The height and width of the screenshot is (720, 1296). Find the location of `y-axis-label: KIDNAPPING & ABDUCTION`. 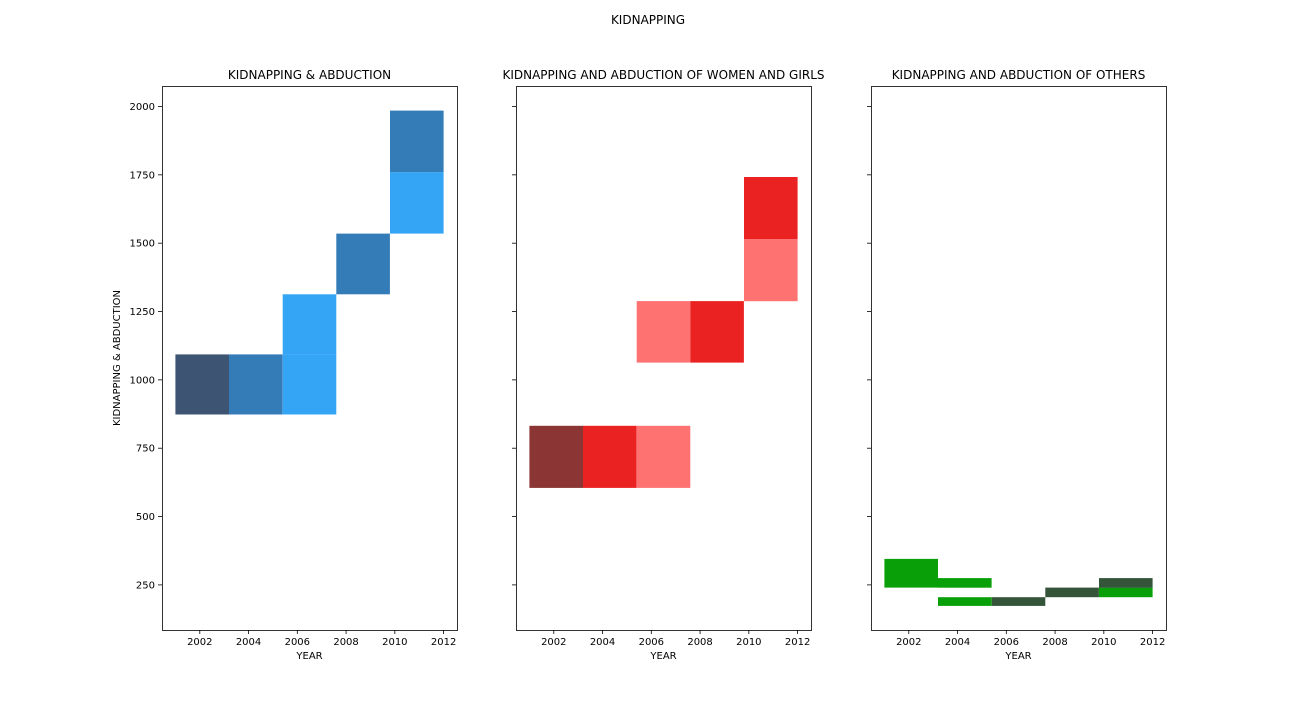

y-axis-label: KIDNAPPING & ABDUCTION is located at coordinates (117, 358).